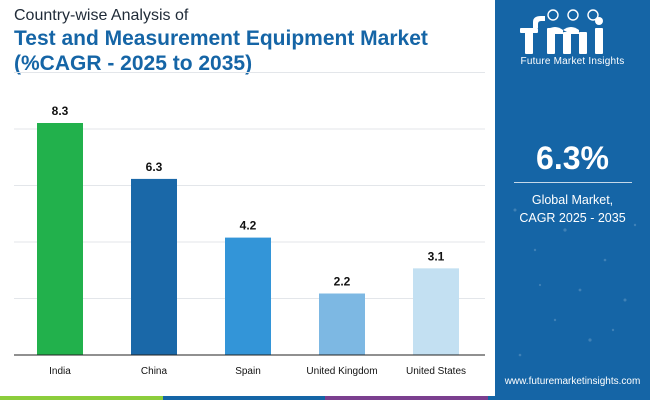  What do you see at coordinates (60, 239) in the screenshot?
I see `bar-india` at bounding box center [60, 239].